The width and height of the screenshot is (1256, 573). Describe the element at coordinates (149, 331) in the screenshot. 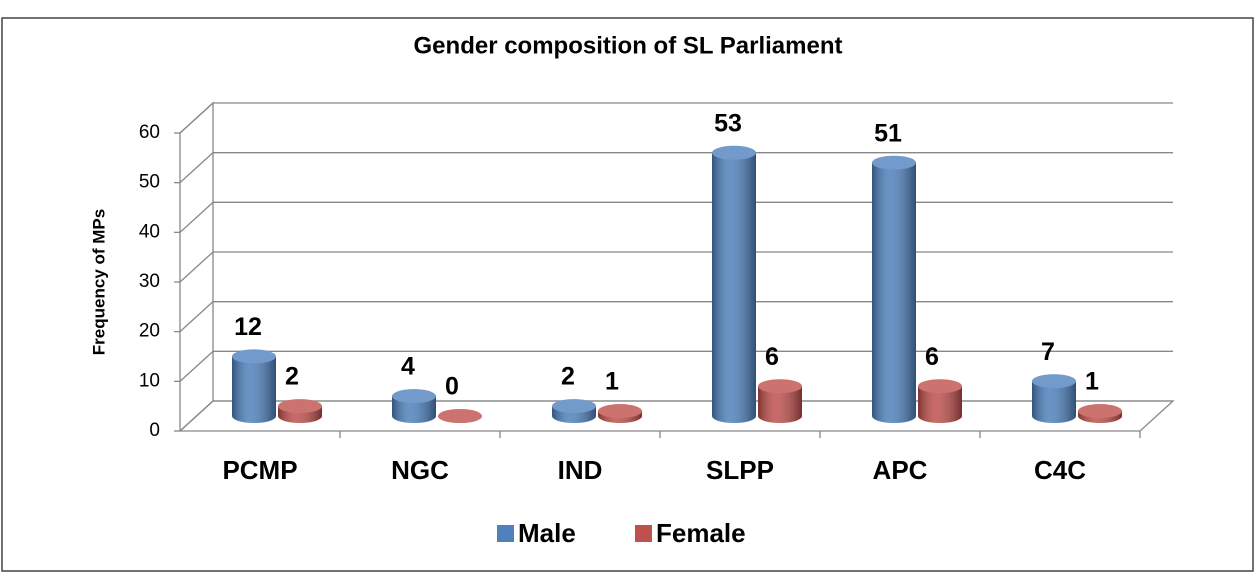

I see `y-tick-label: 20` at that location.